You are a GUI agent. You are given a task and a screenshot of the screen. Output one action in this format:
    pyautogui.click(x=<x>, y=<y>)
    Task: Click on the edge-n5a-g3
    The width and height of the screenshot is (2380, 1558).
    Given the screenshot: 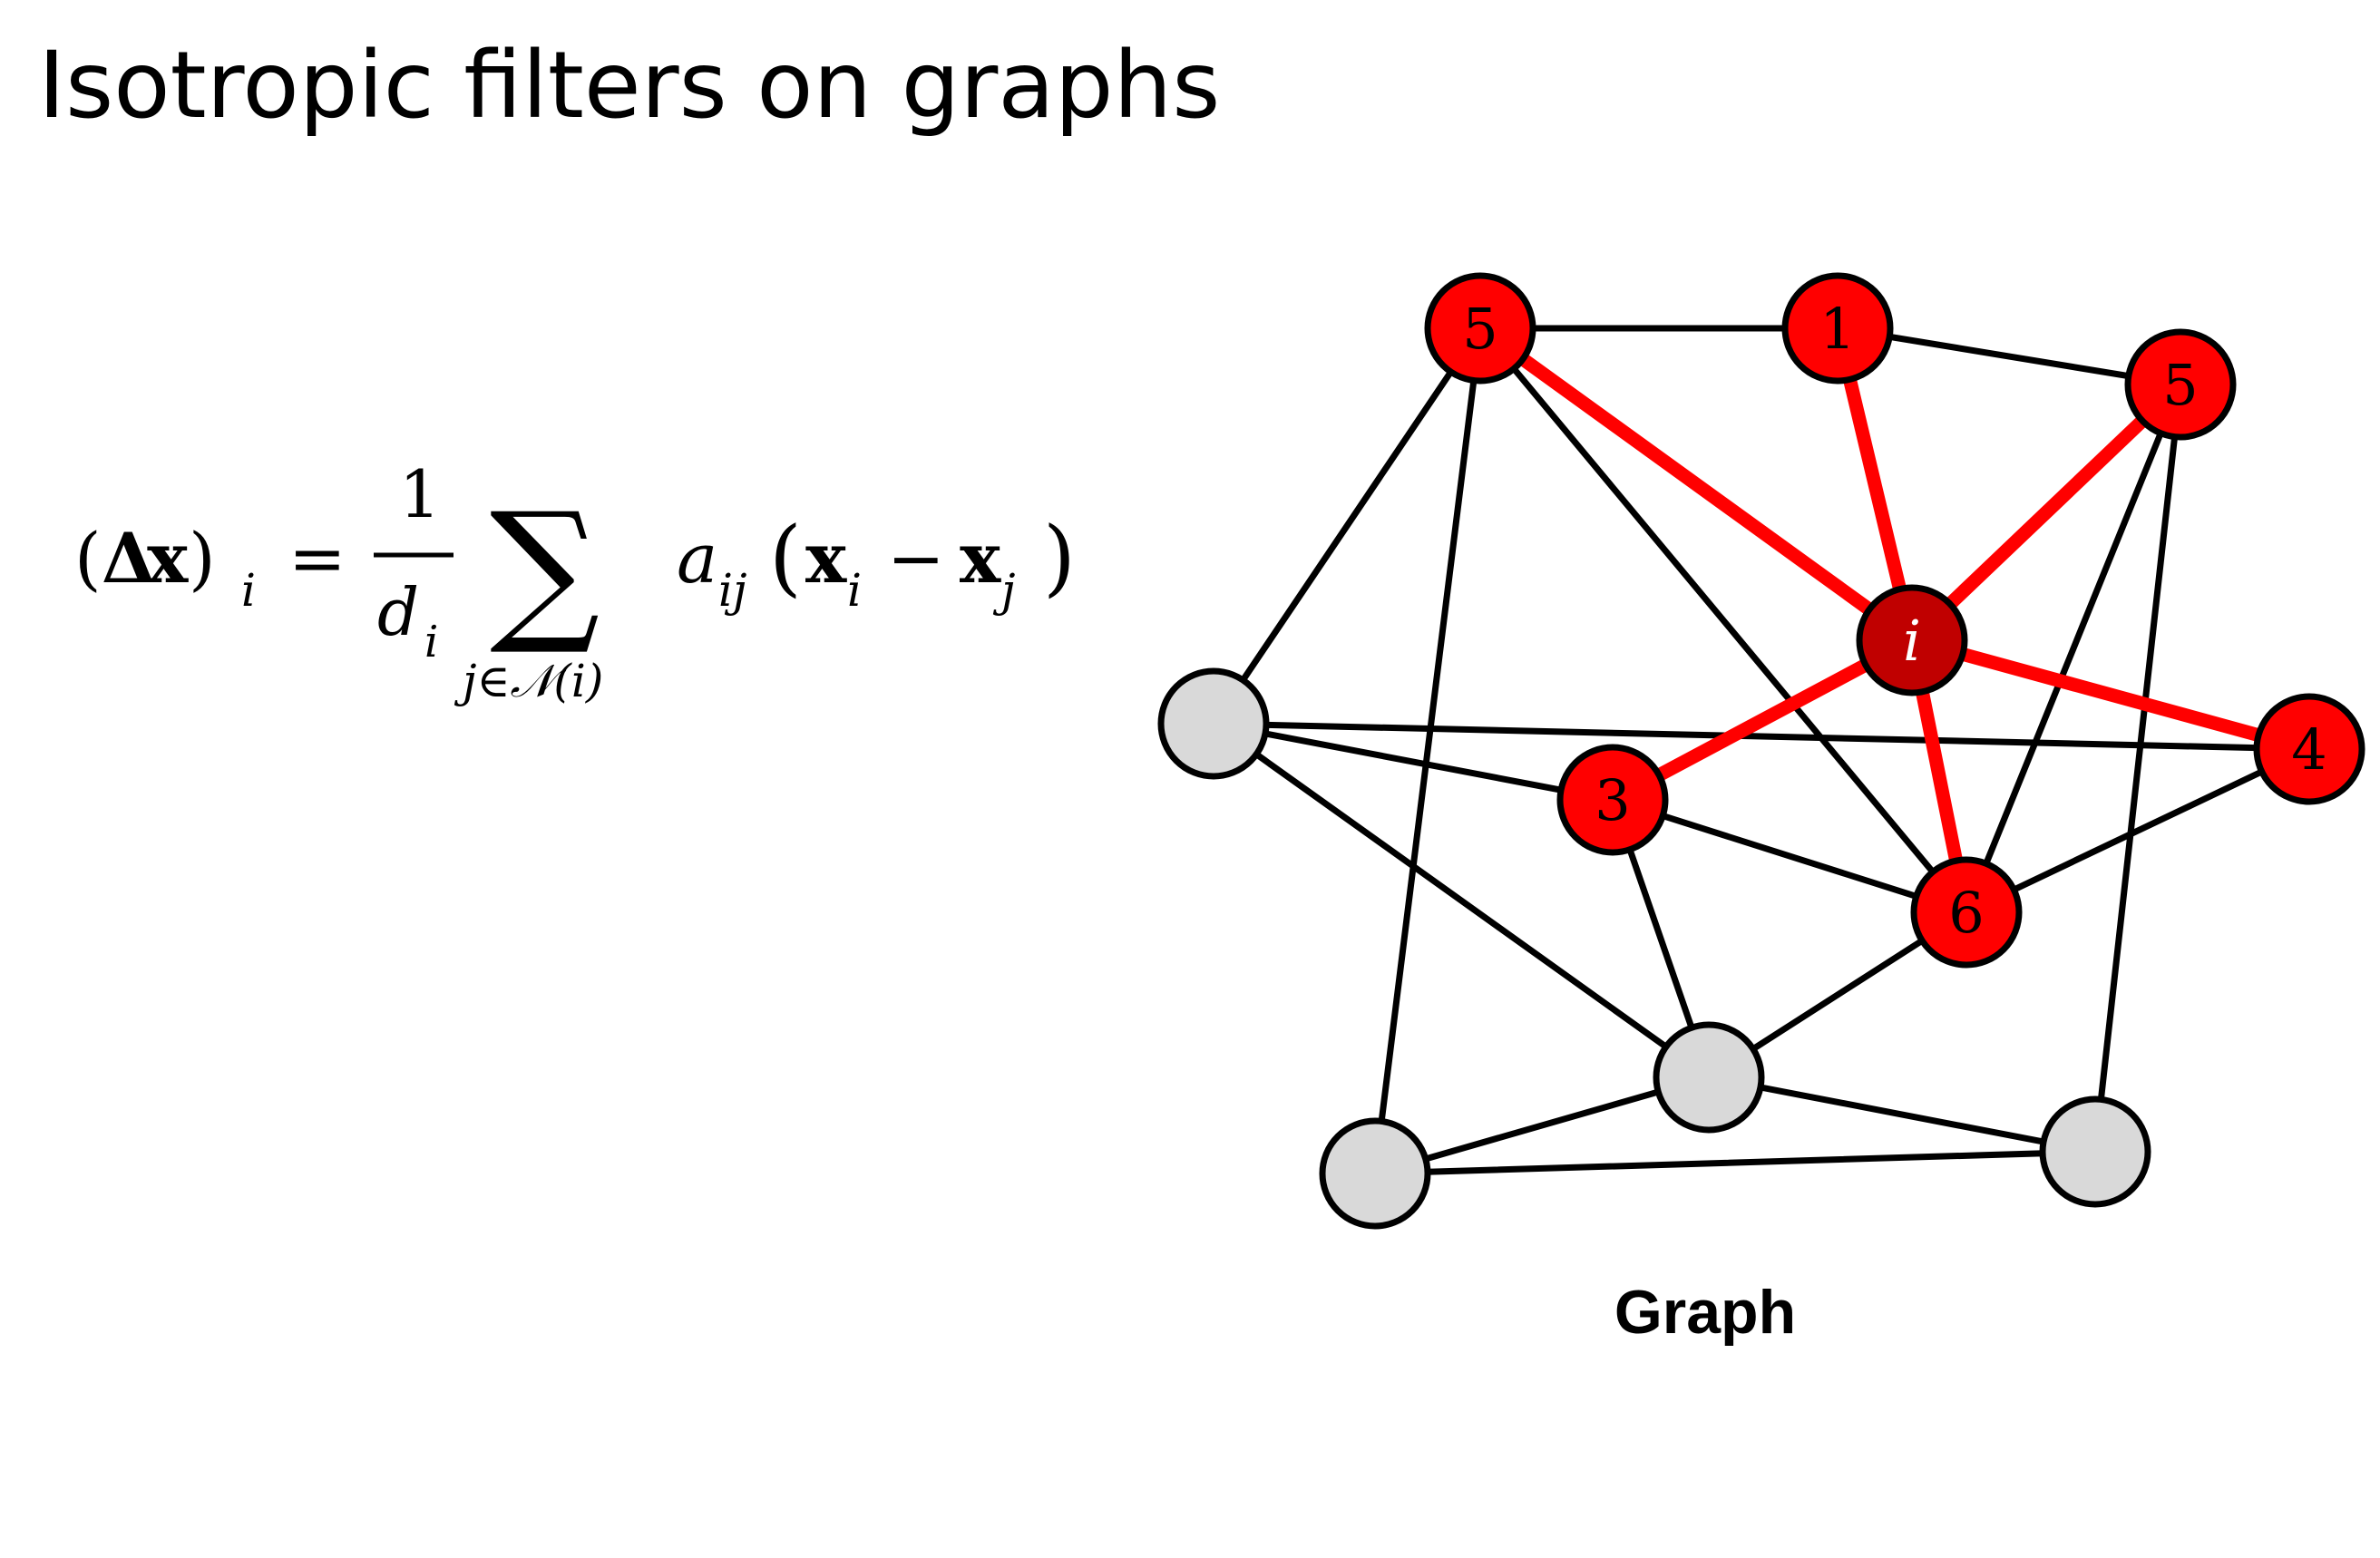 What is the action you would take?
    pyautogui.click(x=1427, y=751)
    